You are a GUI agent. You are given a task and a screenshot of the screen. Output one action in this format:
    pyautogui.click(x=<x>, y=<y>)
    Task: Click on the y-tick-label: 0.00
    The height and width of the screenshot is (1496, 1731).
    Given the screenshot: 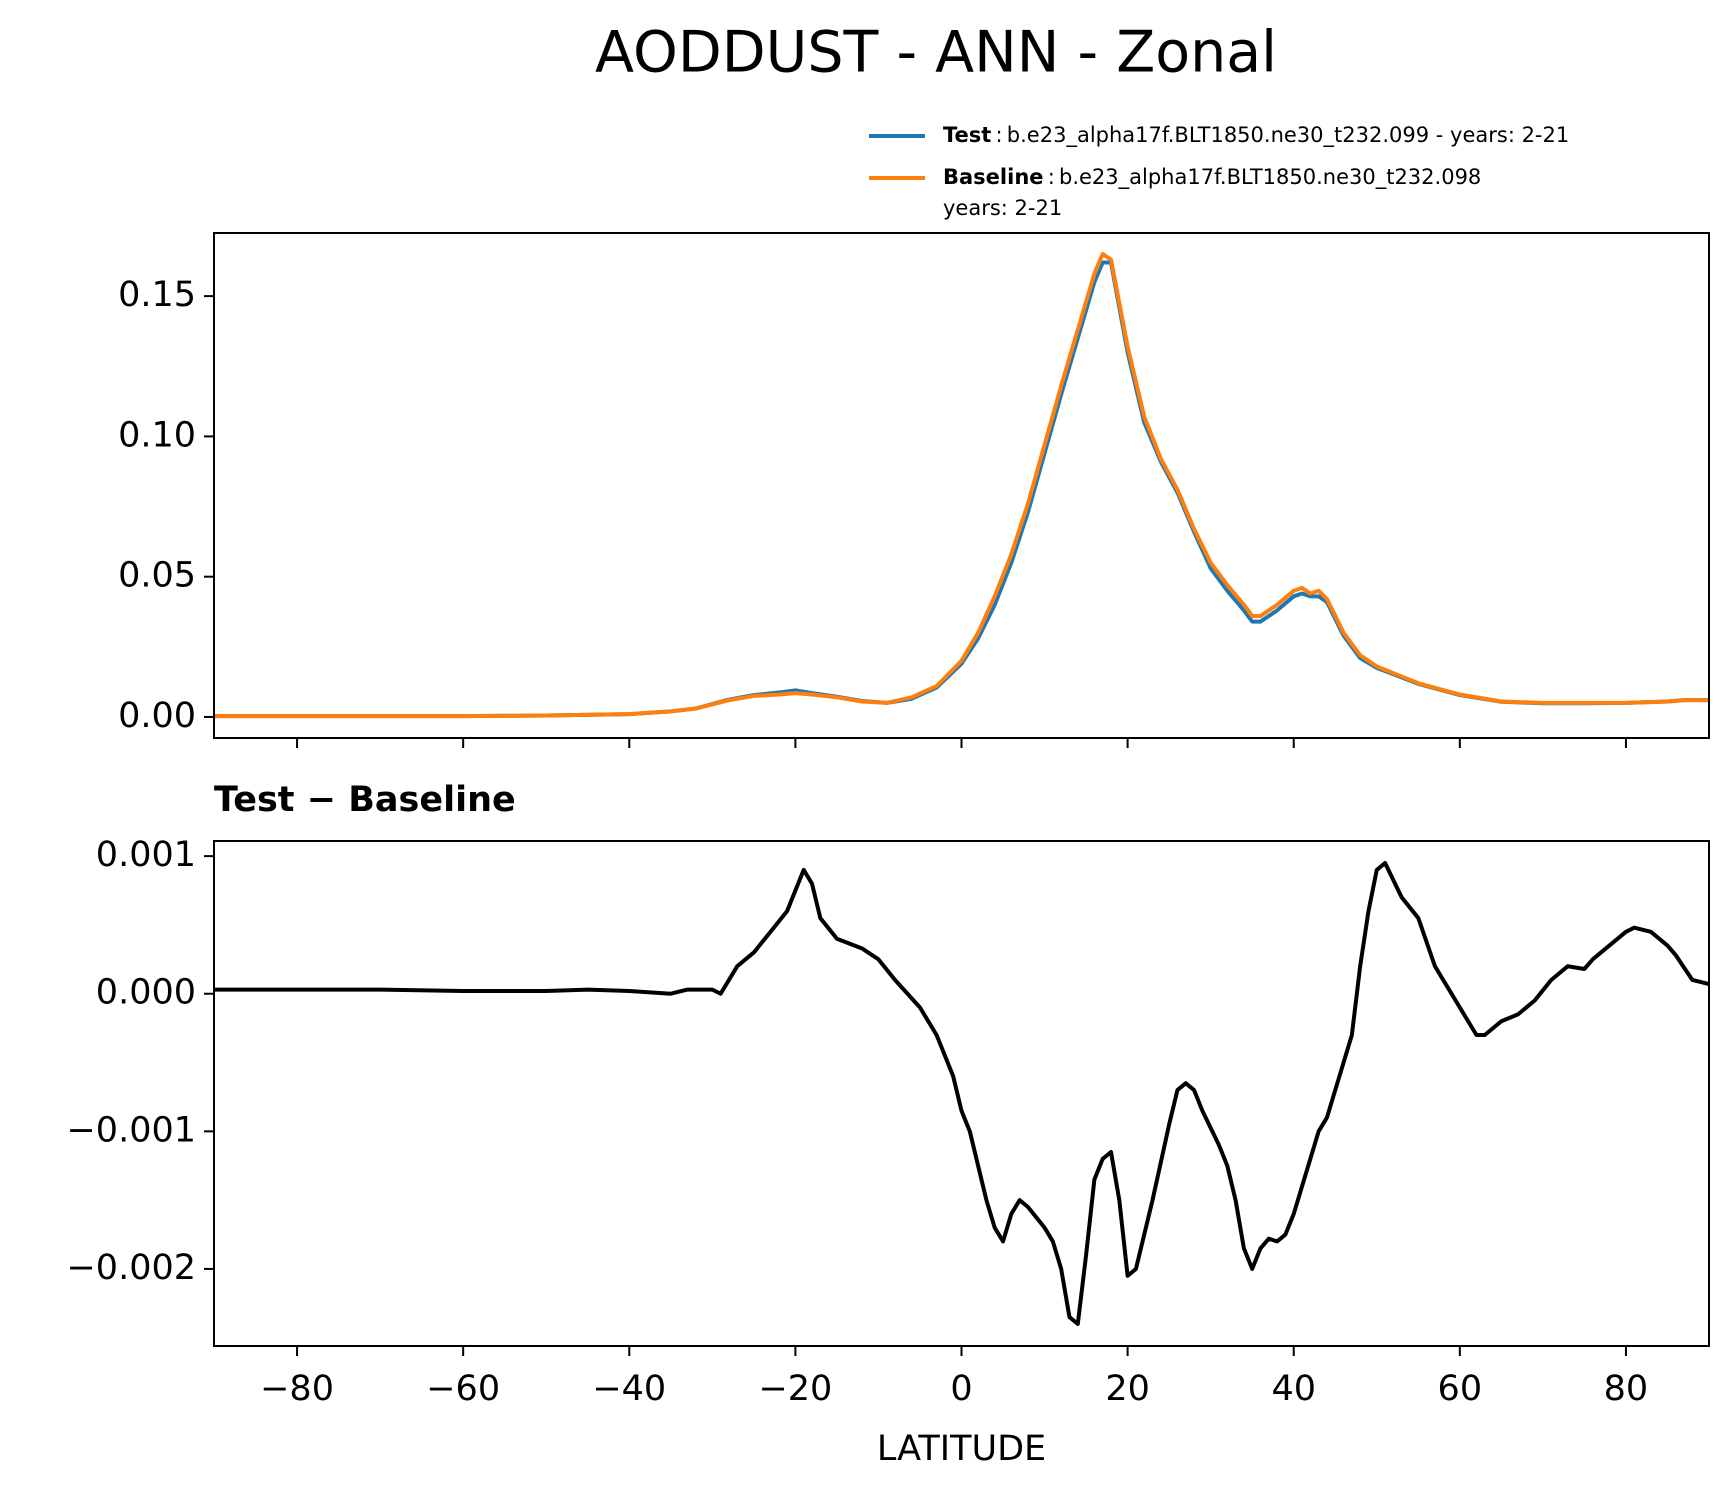 What is the action you would take?
    pyautogui.click(x=157, y=716)
    